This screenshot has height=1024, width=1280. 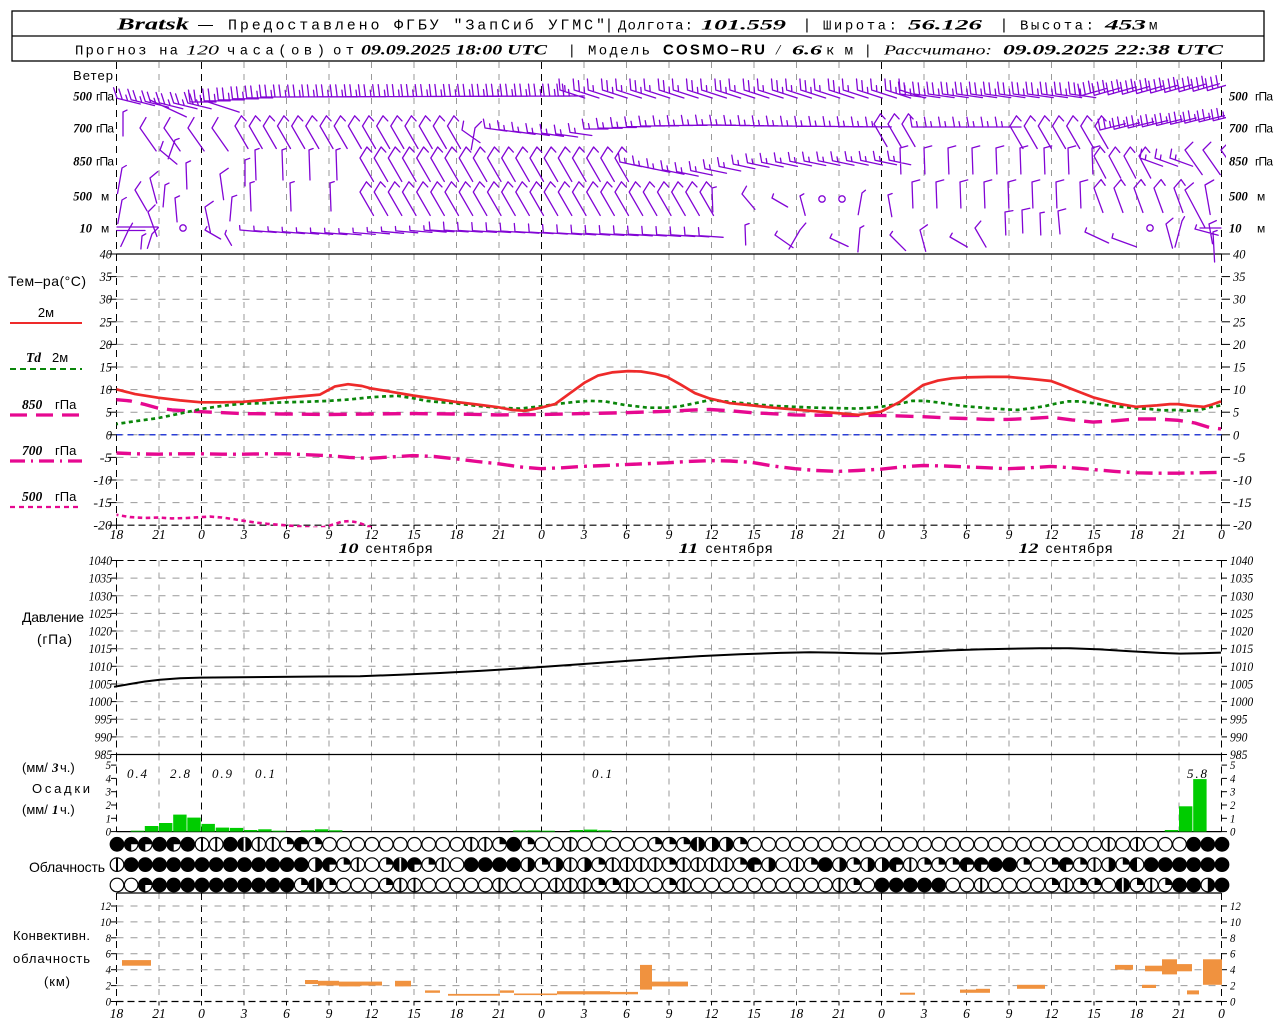 I want to click on svg-text: 1015, so click(x=1241, y=649).